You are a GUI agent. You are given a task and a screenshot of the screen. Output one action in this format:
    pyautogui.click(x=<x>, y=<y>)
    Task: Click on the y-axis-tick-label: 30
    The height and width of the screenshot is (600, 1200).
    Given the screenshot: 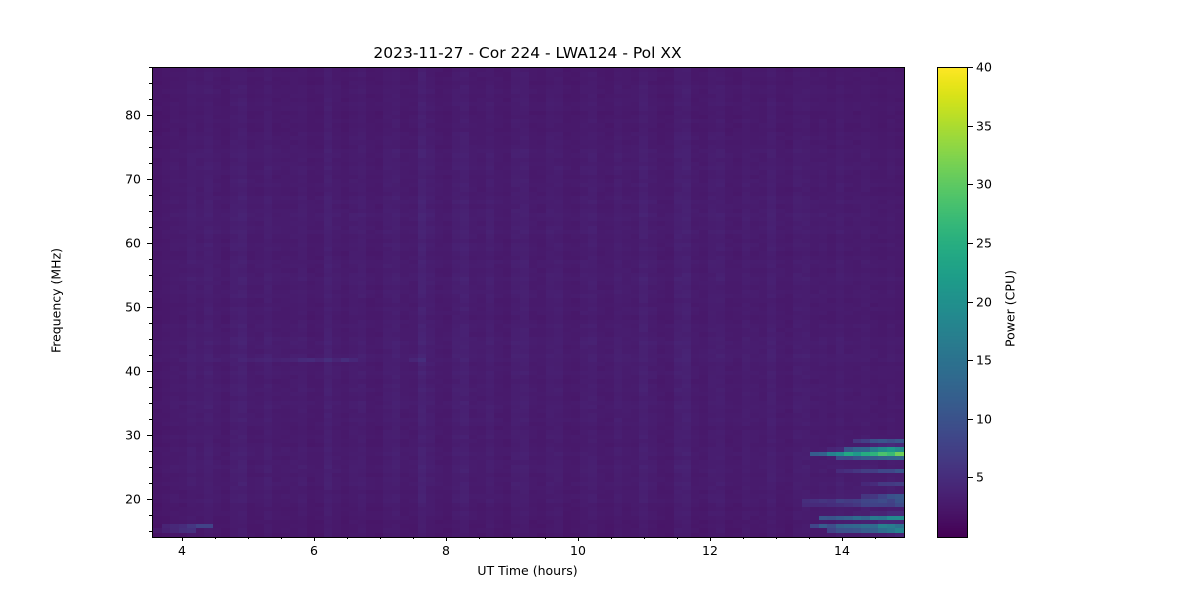 What is the action you would take?
    pyautogui.click(x=133, y=435)
    